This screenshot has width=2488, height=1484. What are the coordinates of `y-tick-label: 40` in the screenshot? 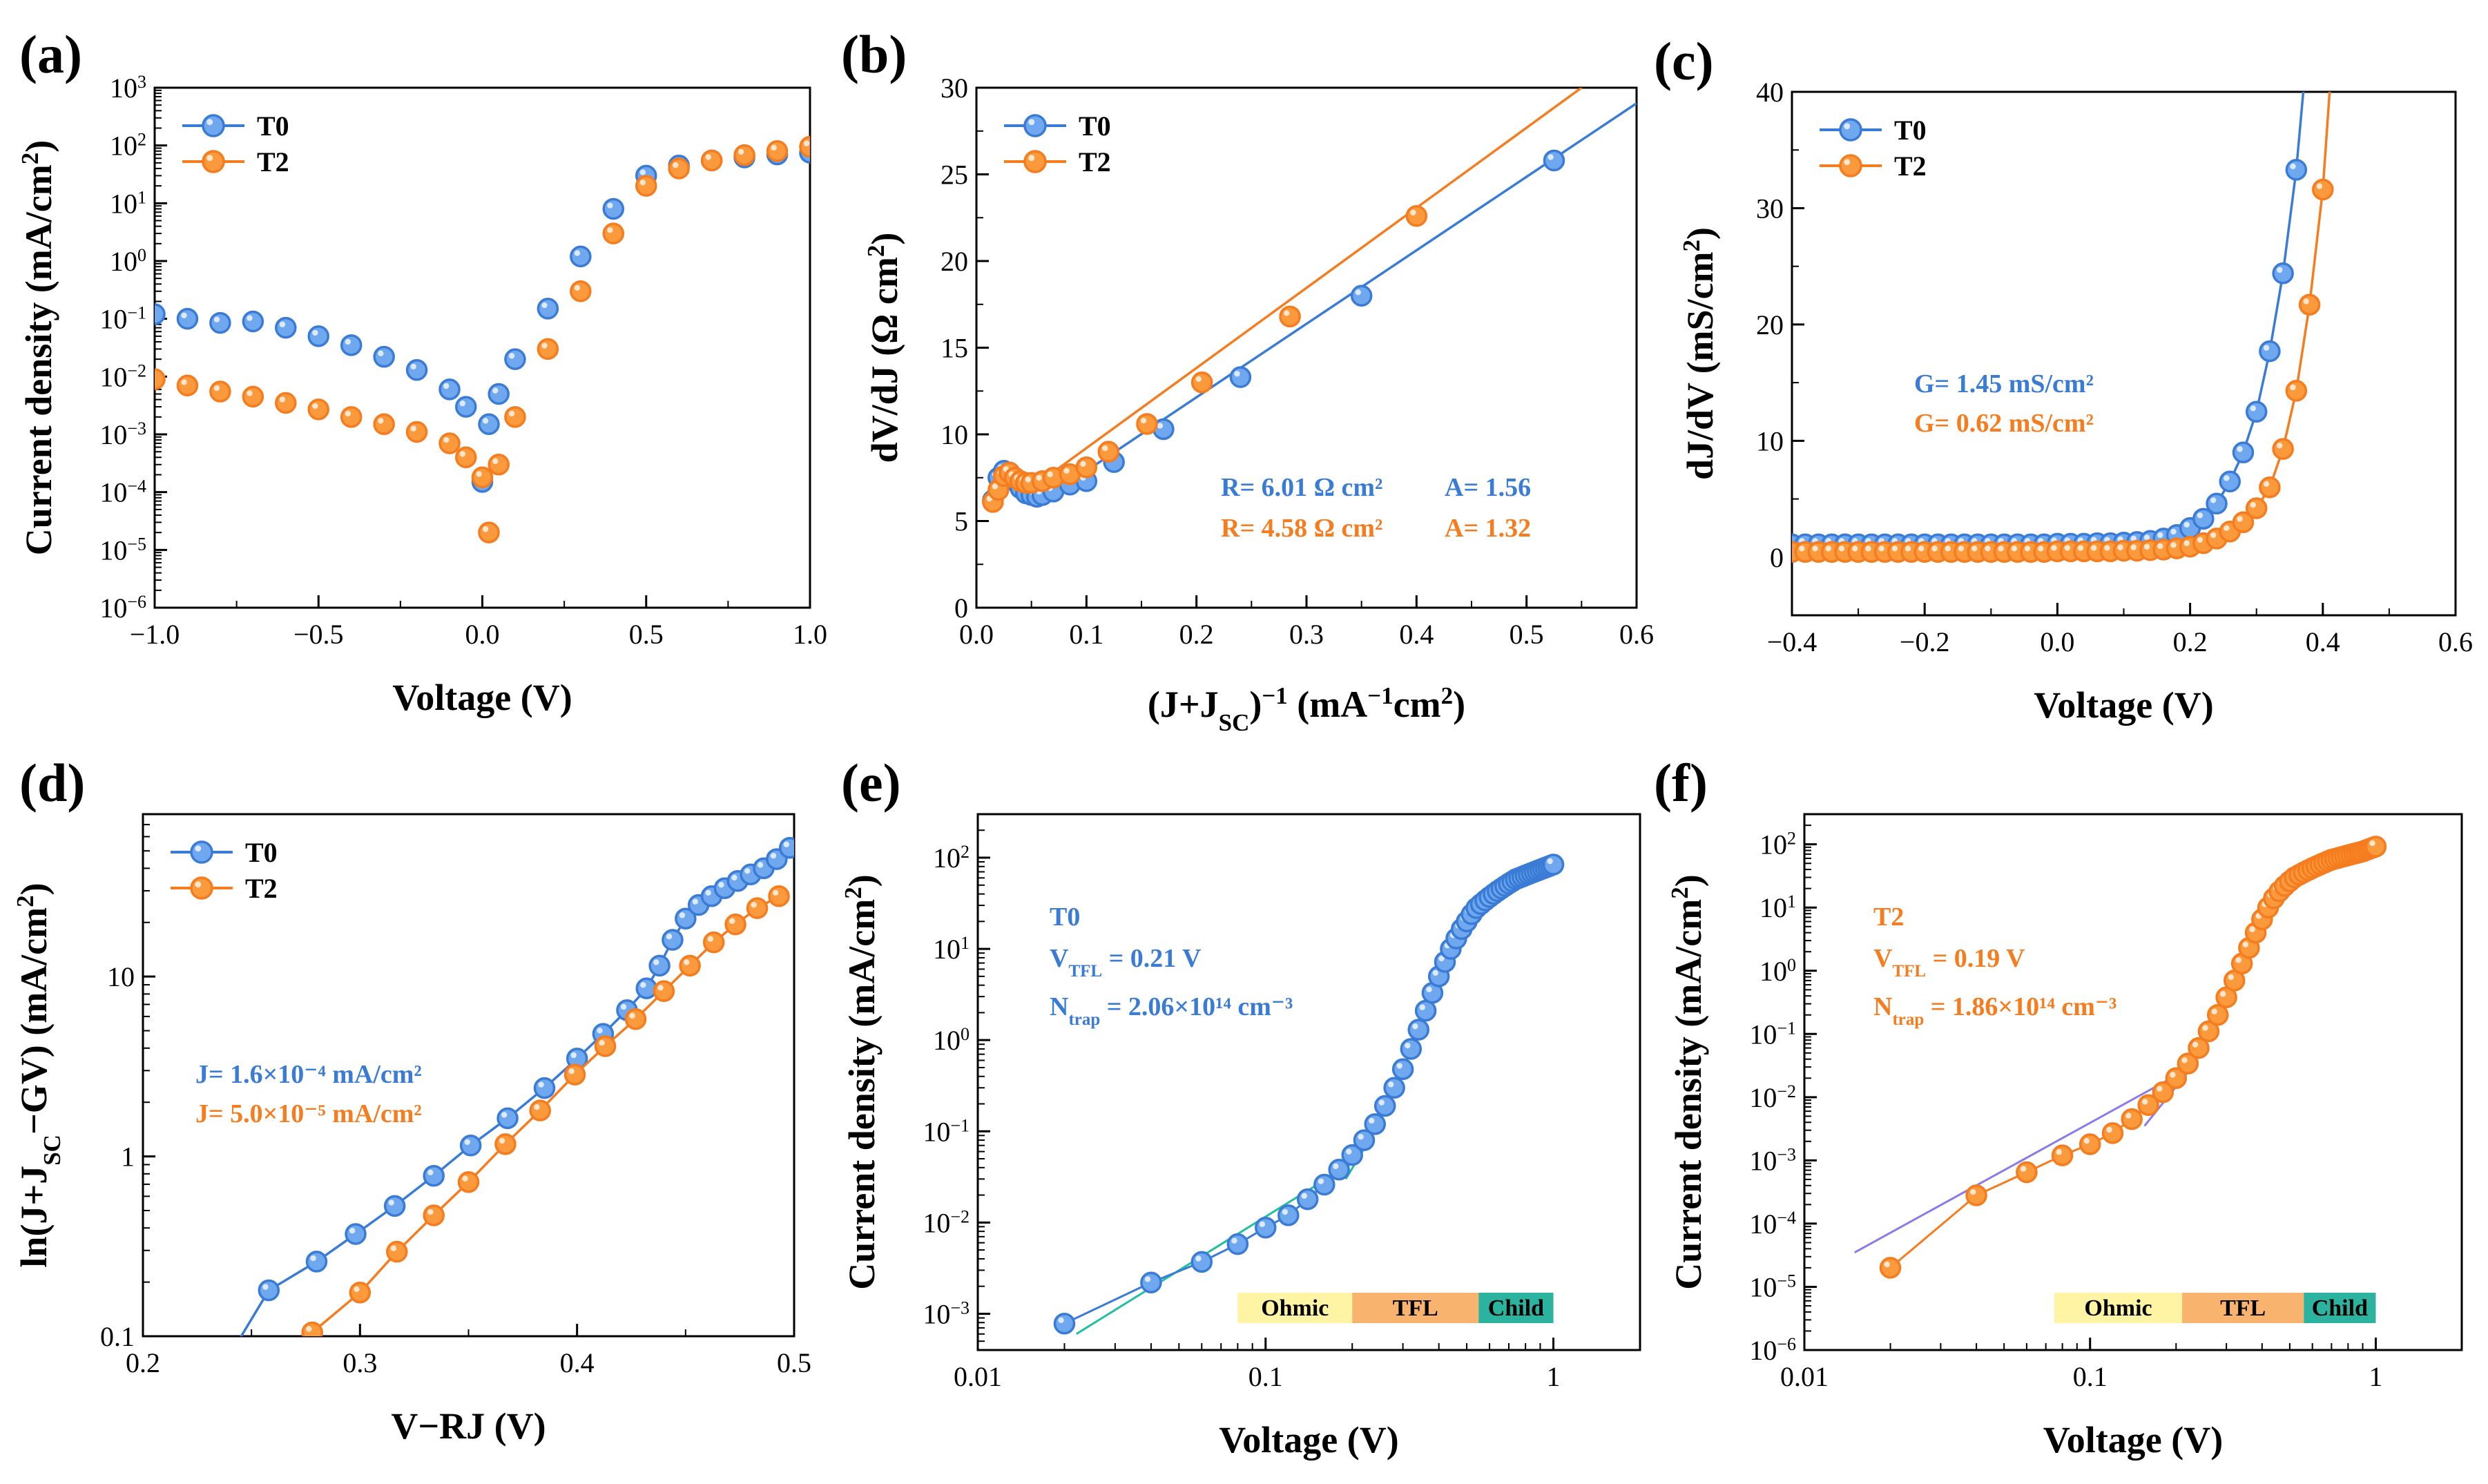 It's located at (1770, 92).